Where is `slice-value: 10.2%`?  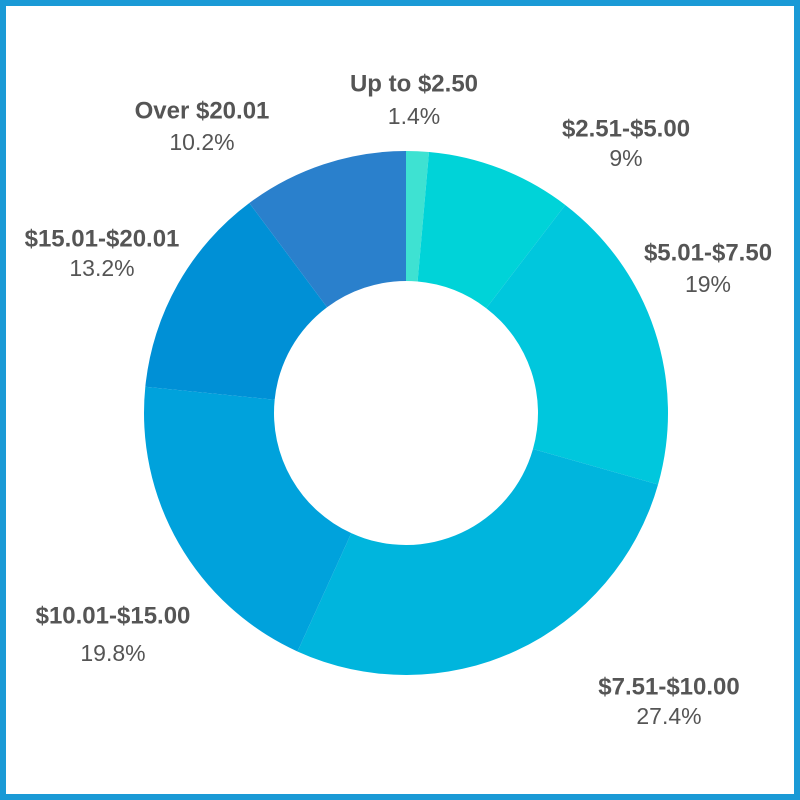
slice-value: 10.2% is located at coordinates (201, 142).